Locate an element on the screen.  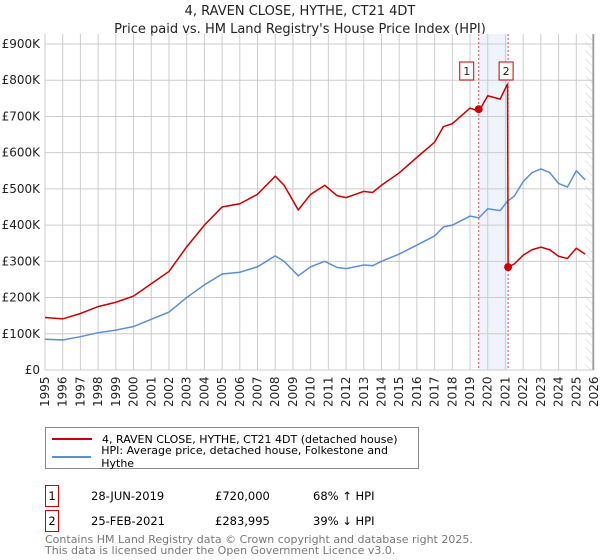
x-tick-label: 2008 is located at coordinates (275, 391).